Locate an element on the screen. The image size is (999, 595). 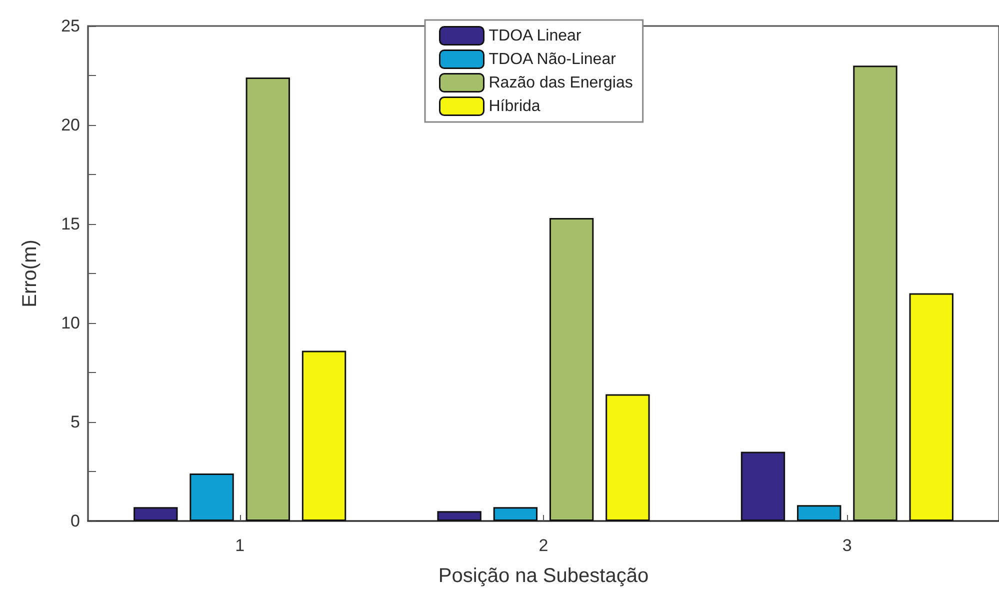
y-tick-label: 10 is located at coordinates (70, 323).